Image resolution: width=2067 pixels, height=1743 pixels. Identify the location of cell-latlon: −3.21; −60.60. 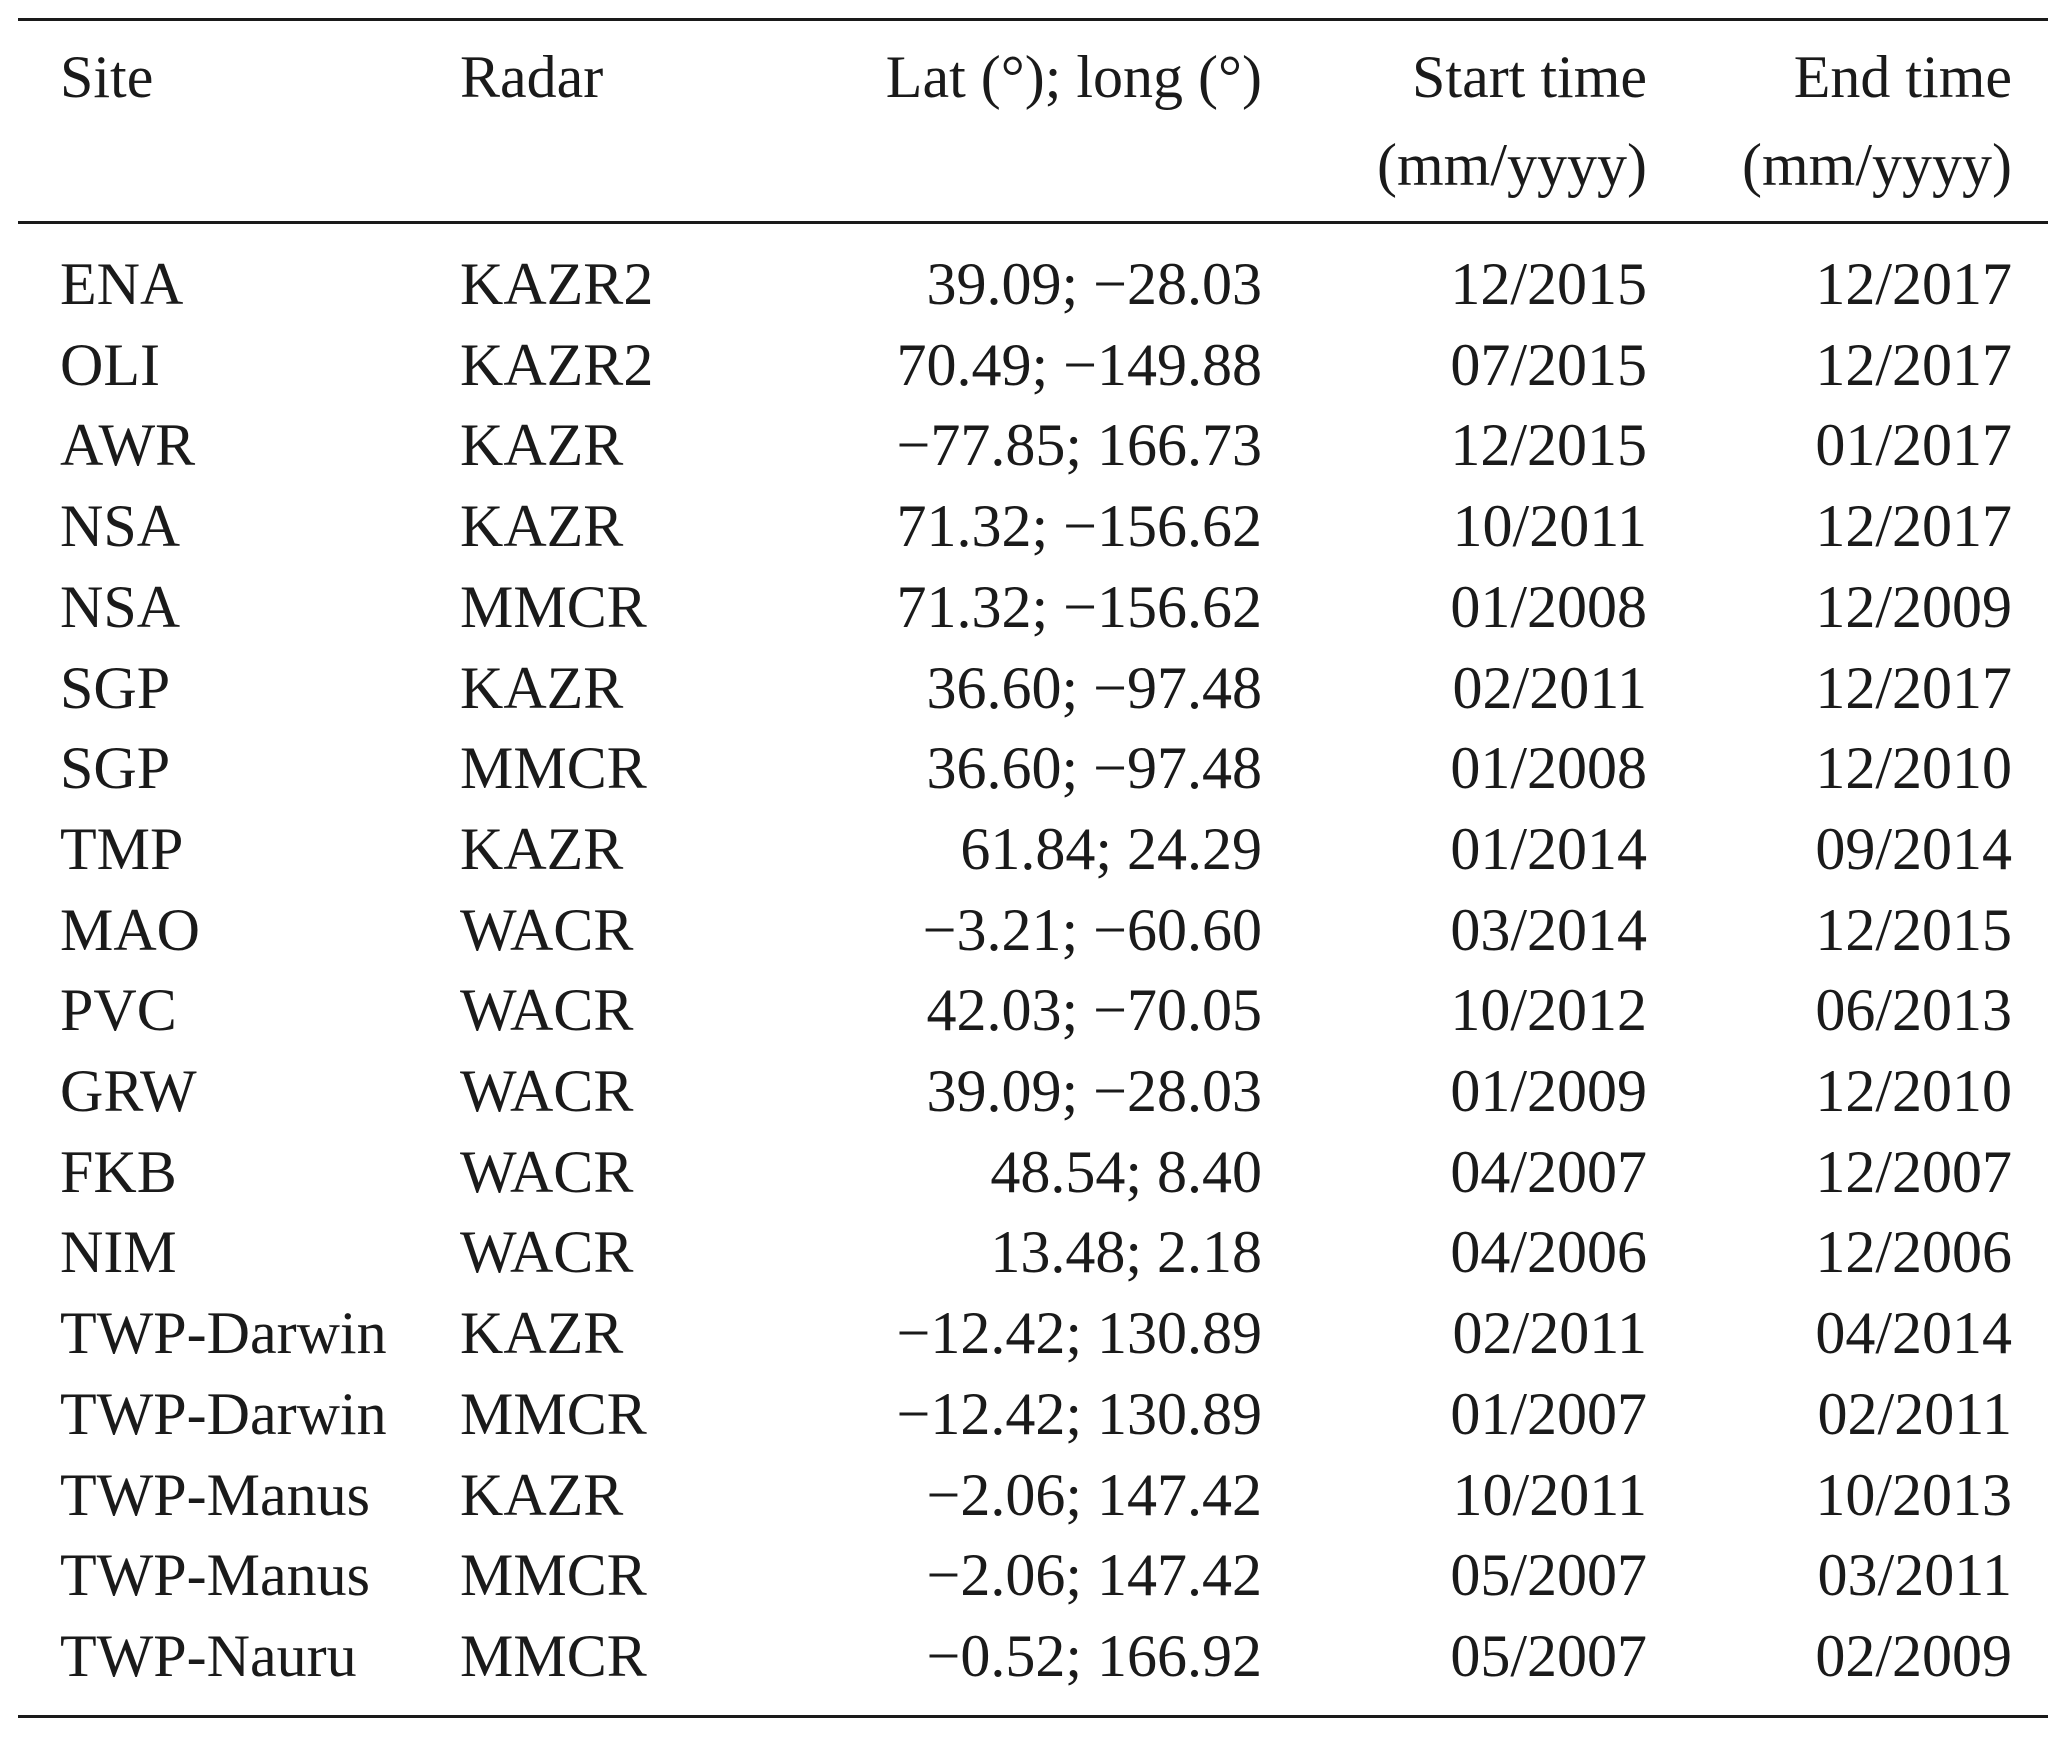
(1092, 929).